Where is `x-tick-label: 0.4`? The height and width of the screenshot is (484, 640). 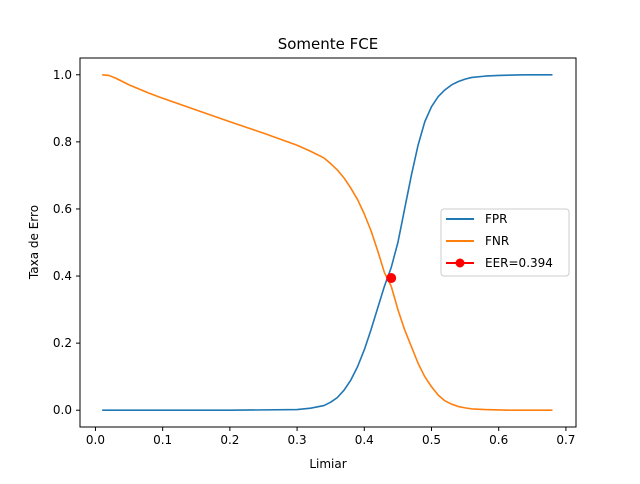
x-tick-label: 0.4 is located at coordinates (364, 440).